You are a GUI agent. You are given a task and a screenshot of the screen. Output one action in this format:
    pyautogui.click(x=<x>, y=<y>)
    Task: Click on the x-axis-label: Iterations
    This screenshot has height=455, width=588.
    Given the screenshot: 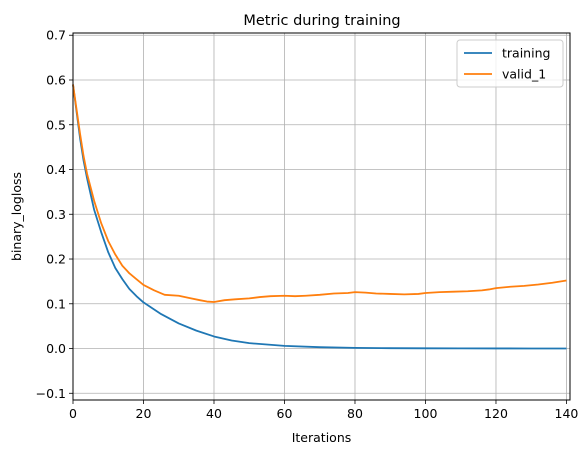 What is the action you would take?
    pyautogui.click(x=322, y=437)
    